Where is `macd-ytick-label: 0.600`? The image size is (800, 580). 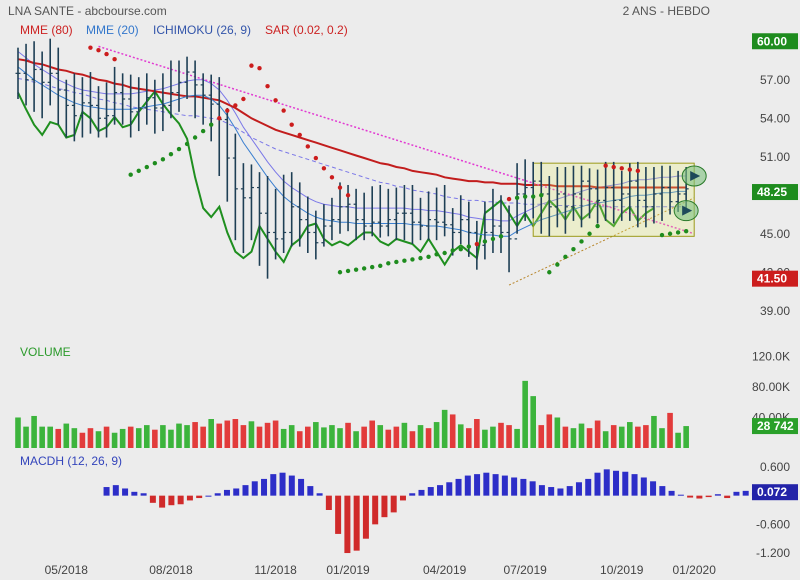
macd-ytick-label: 0.600 is located at coordinates (775, 467).